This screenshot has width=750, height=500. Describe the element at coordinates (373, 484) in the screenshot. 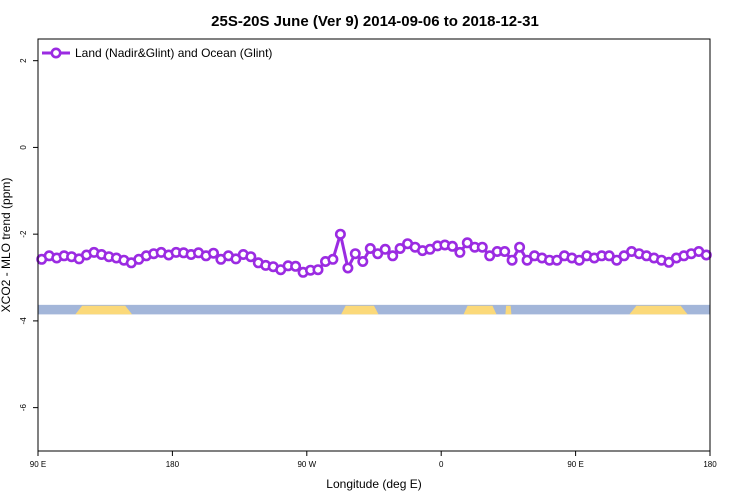

I see `x-axis-label: Longitude (deg E)` at that location.